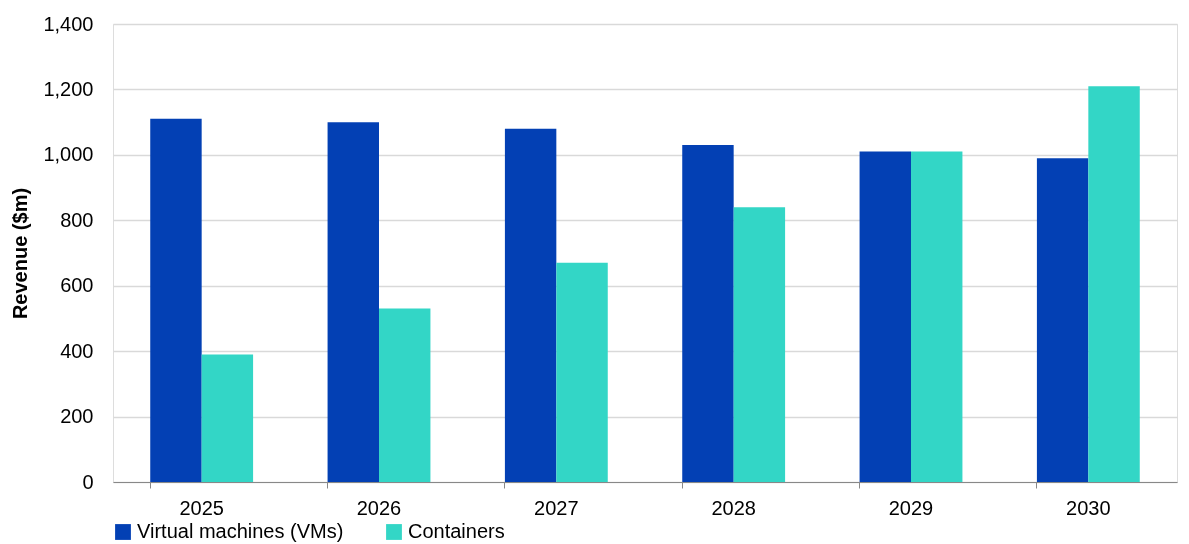 This screenshot has height=544, width=1189. I want to click on x-tick-label: 2025, so click(201, 507).